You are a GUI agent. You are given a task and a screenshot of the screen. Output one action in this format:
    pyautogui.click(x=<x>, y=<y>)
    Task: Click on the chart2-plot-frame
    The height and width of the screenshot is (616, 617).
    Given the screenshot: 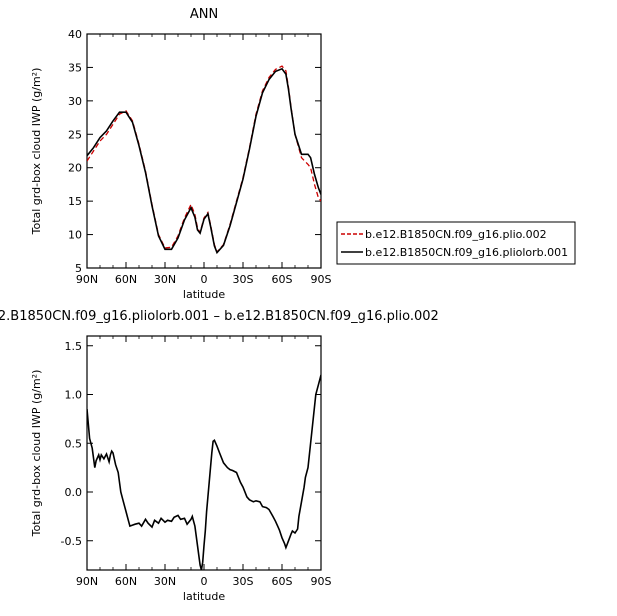 What is the action you would take?
    pyautogui.click(x=204, y=453)
    